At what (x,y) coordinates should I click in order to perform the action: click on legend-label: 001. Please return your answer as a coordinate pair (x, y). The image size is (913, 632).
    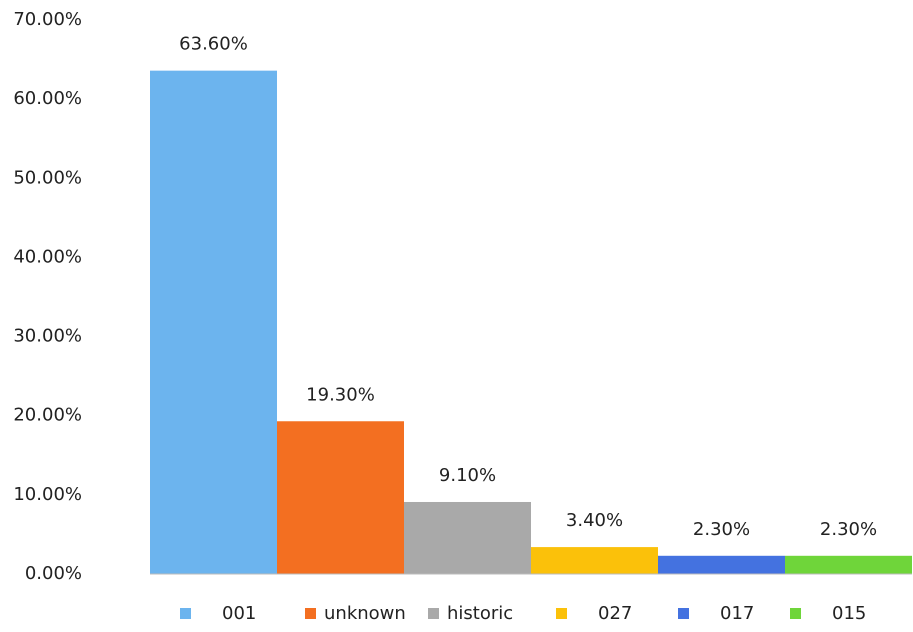
    Looking at the image, I should click on (239, 613).